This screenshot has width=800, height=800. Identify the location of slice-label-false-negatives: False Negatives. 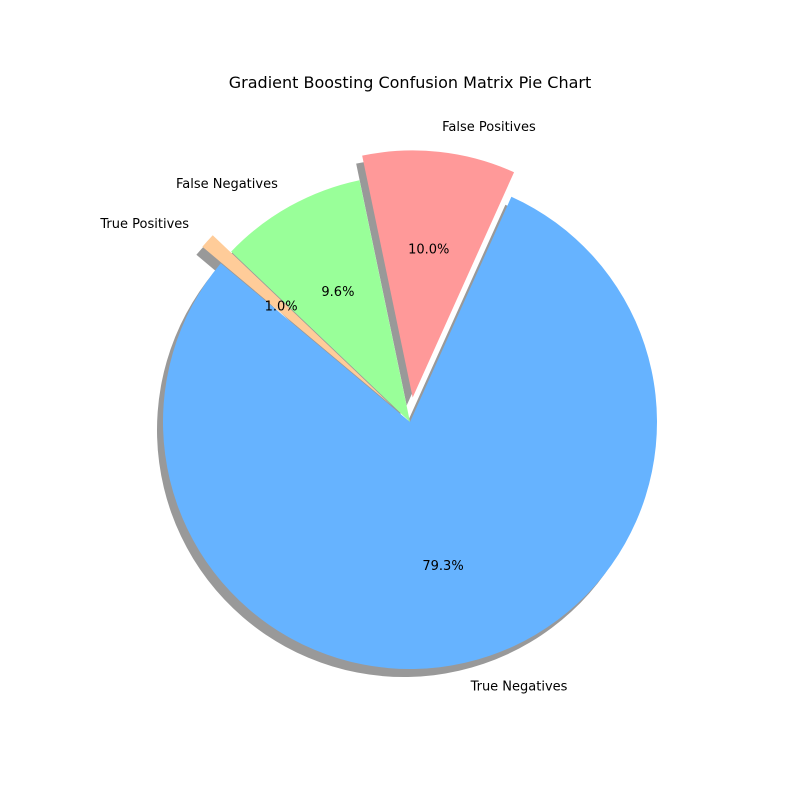
(227, 184).